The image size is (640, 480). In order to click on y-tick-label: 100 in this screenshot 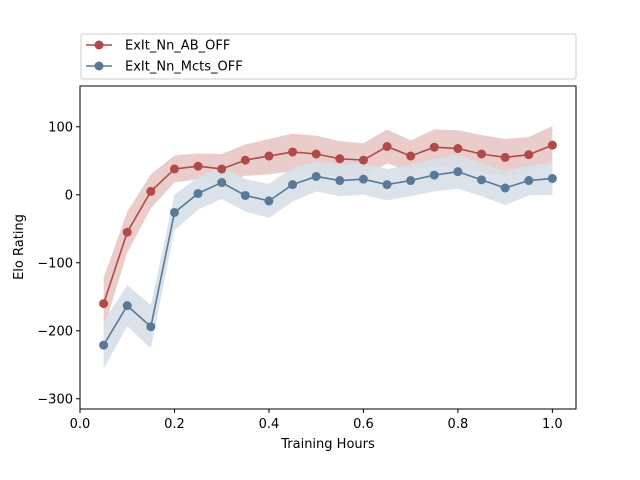, I will do `click(60, 127)`.